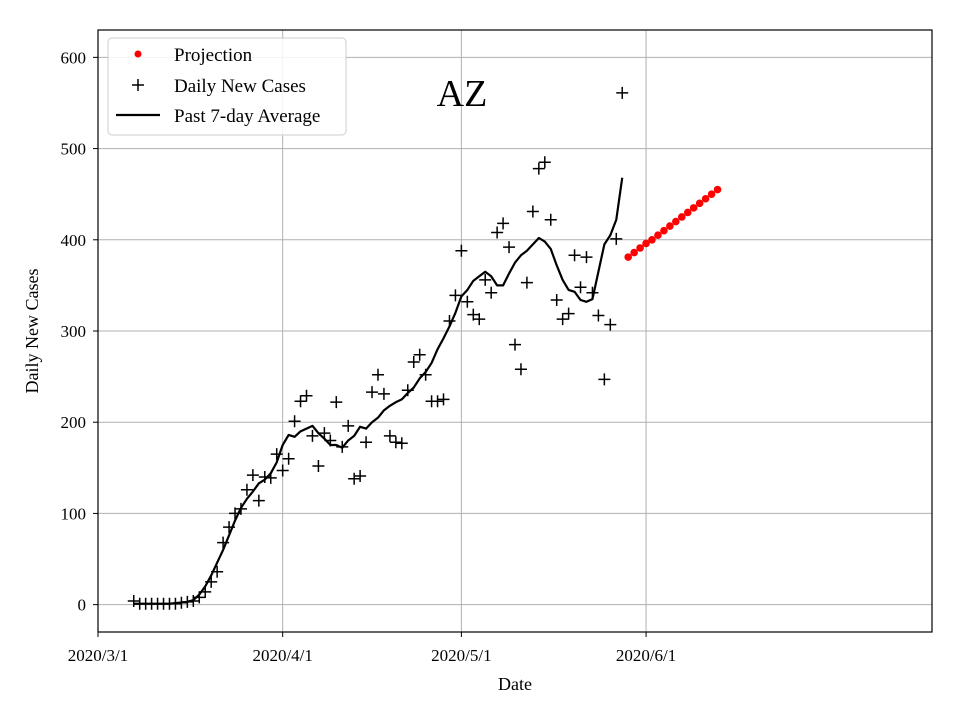 The width and height of the screenshot is (960, 720). I want to click on y-tick-label: 500, so click(74, 149).